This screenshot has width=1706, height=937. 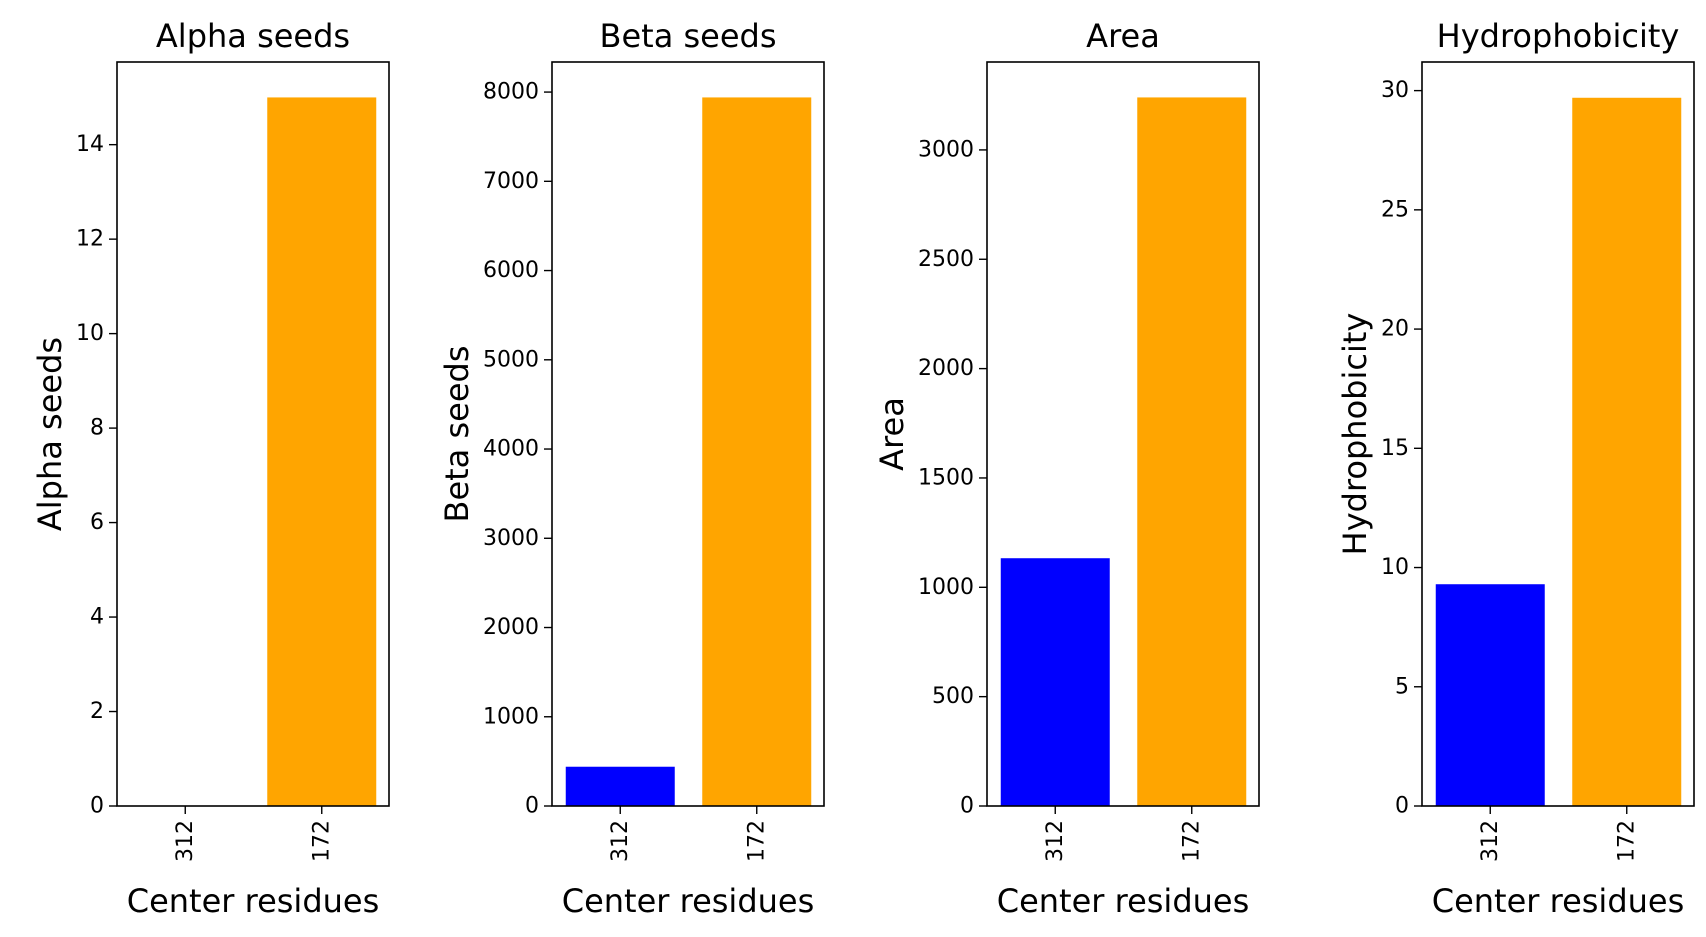 What do you see at coordinates (953, 696) in the screenshot?
I see `y-tick-label: 500` at bounding box center [953, 696].